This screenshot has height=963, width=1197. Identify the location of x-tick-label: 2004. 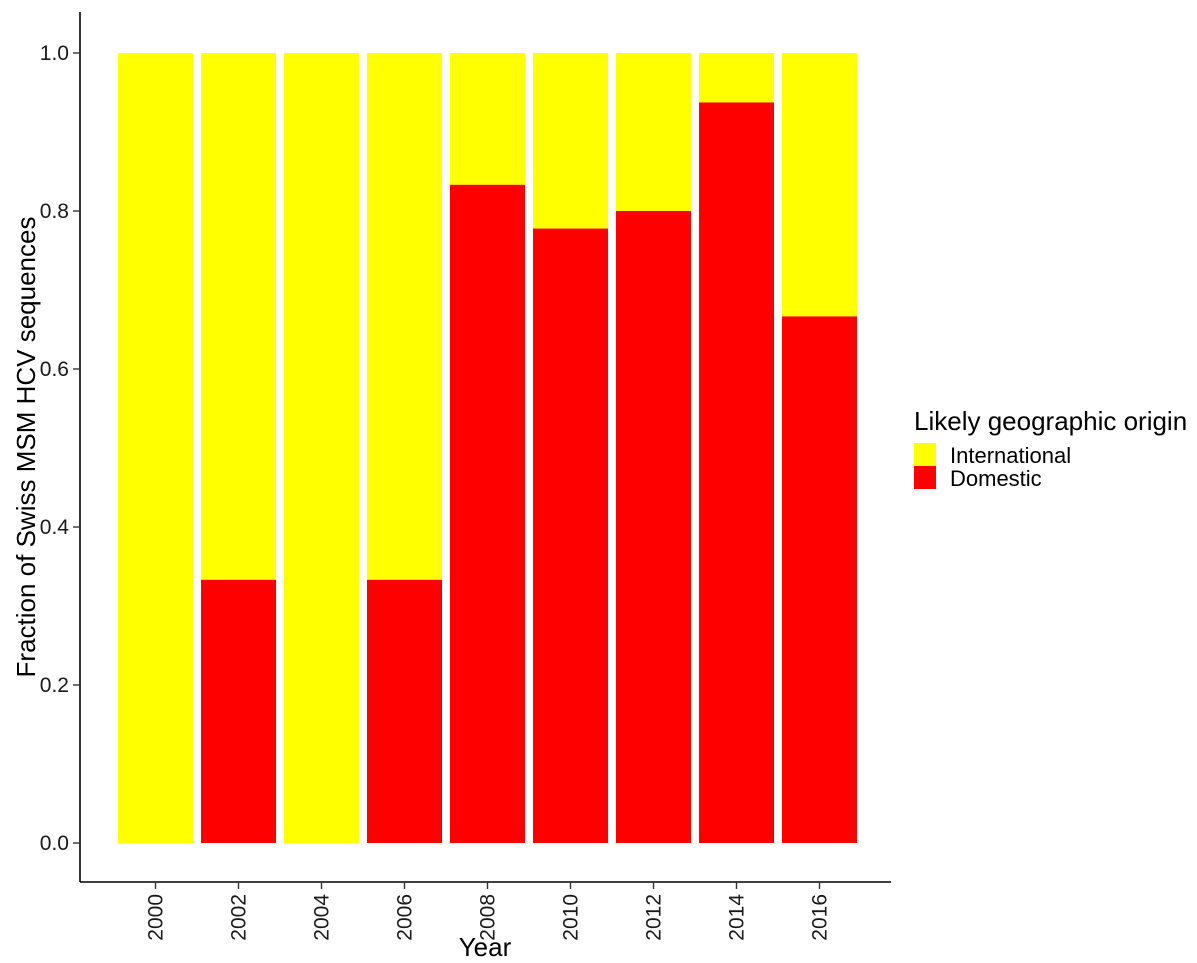
(322, 917).